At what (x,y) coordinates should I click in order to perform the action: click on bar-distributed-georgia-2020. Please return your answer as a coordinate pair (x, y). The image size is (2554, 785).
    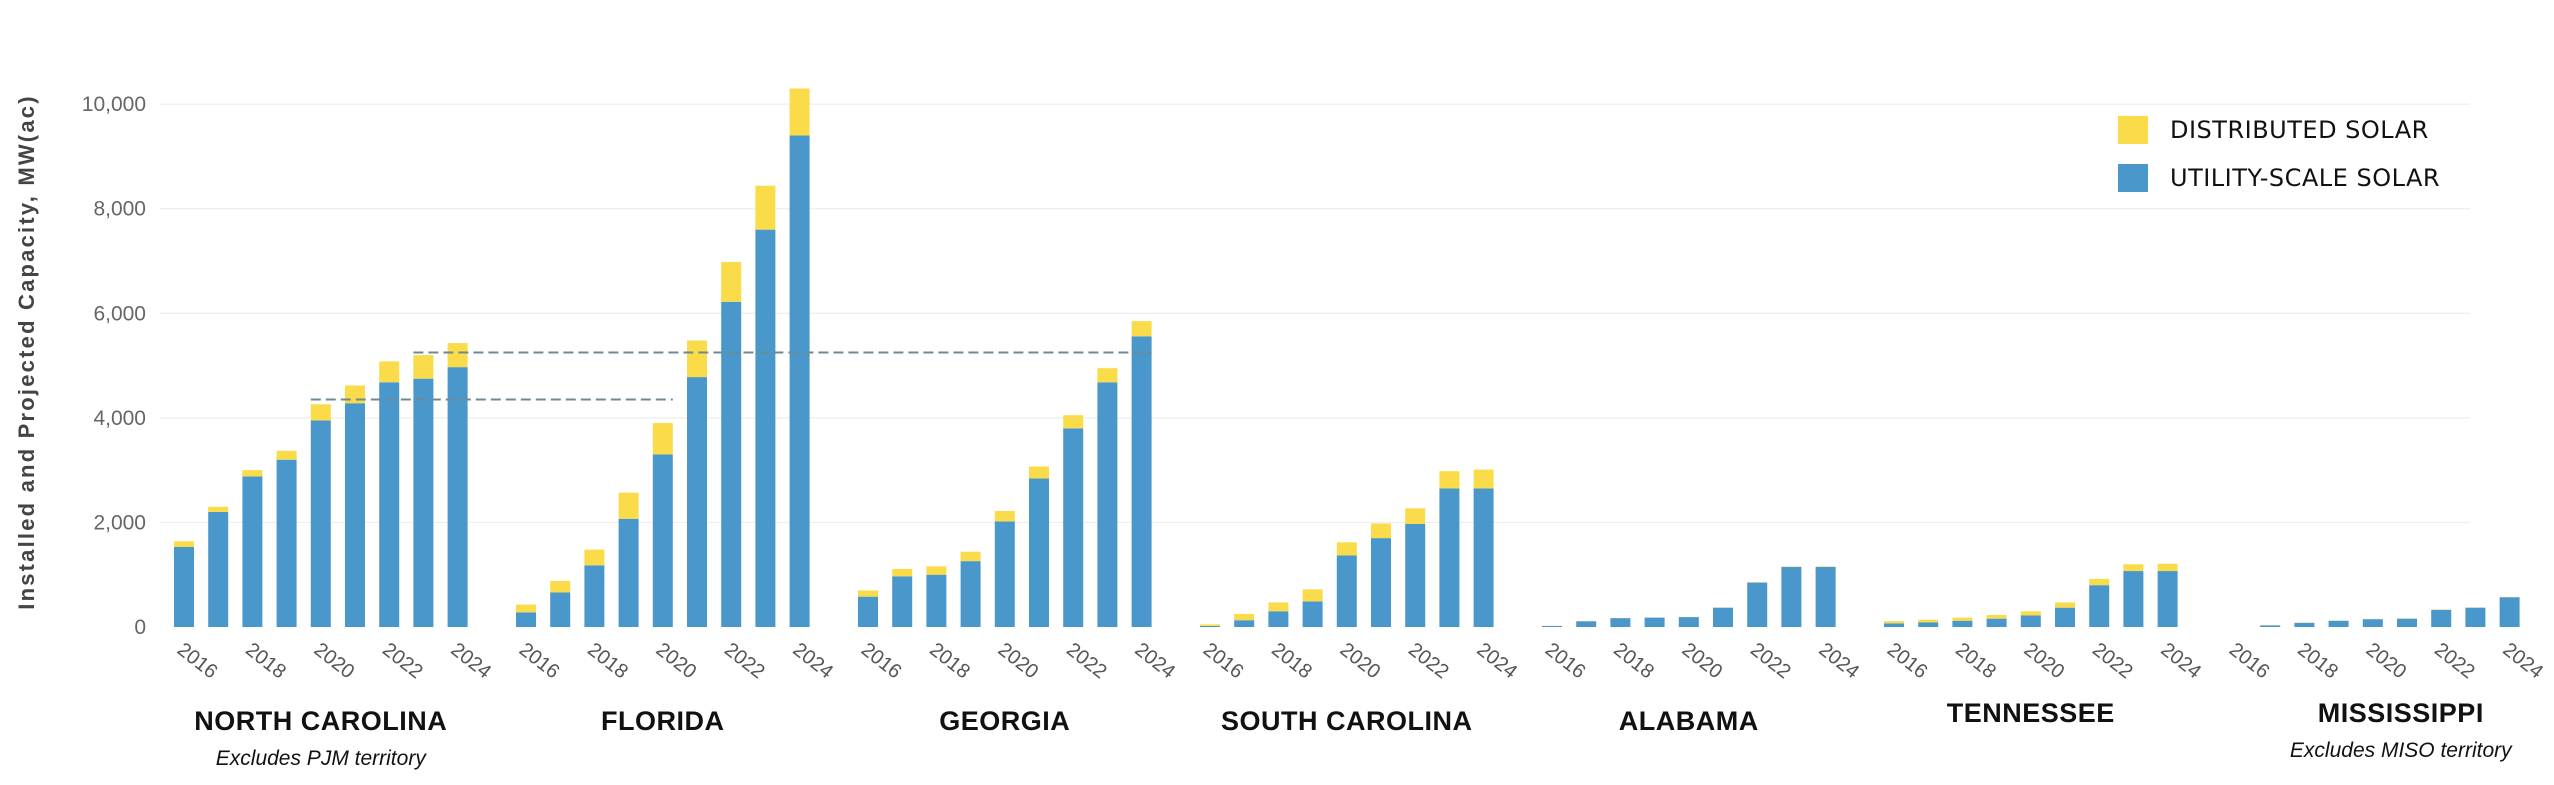
    Looking at the image, I should click on (1005, 516).